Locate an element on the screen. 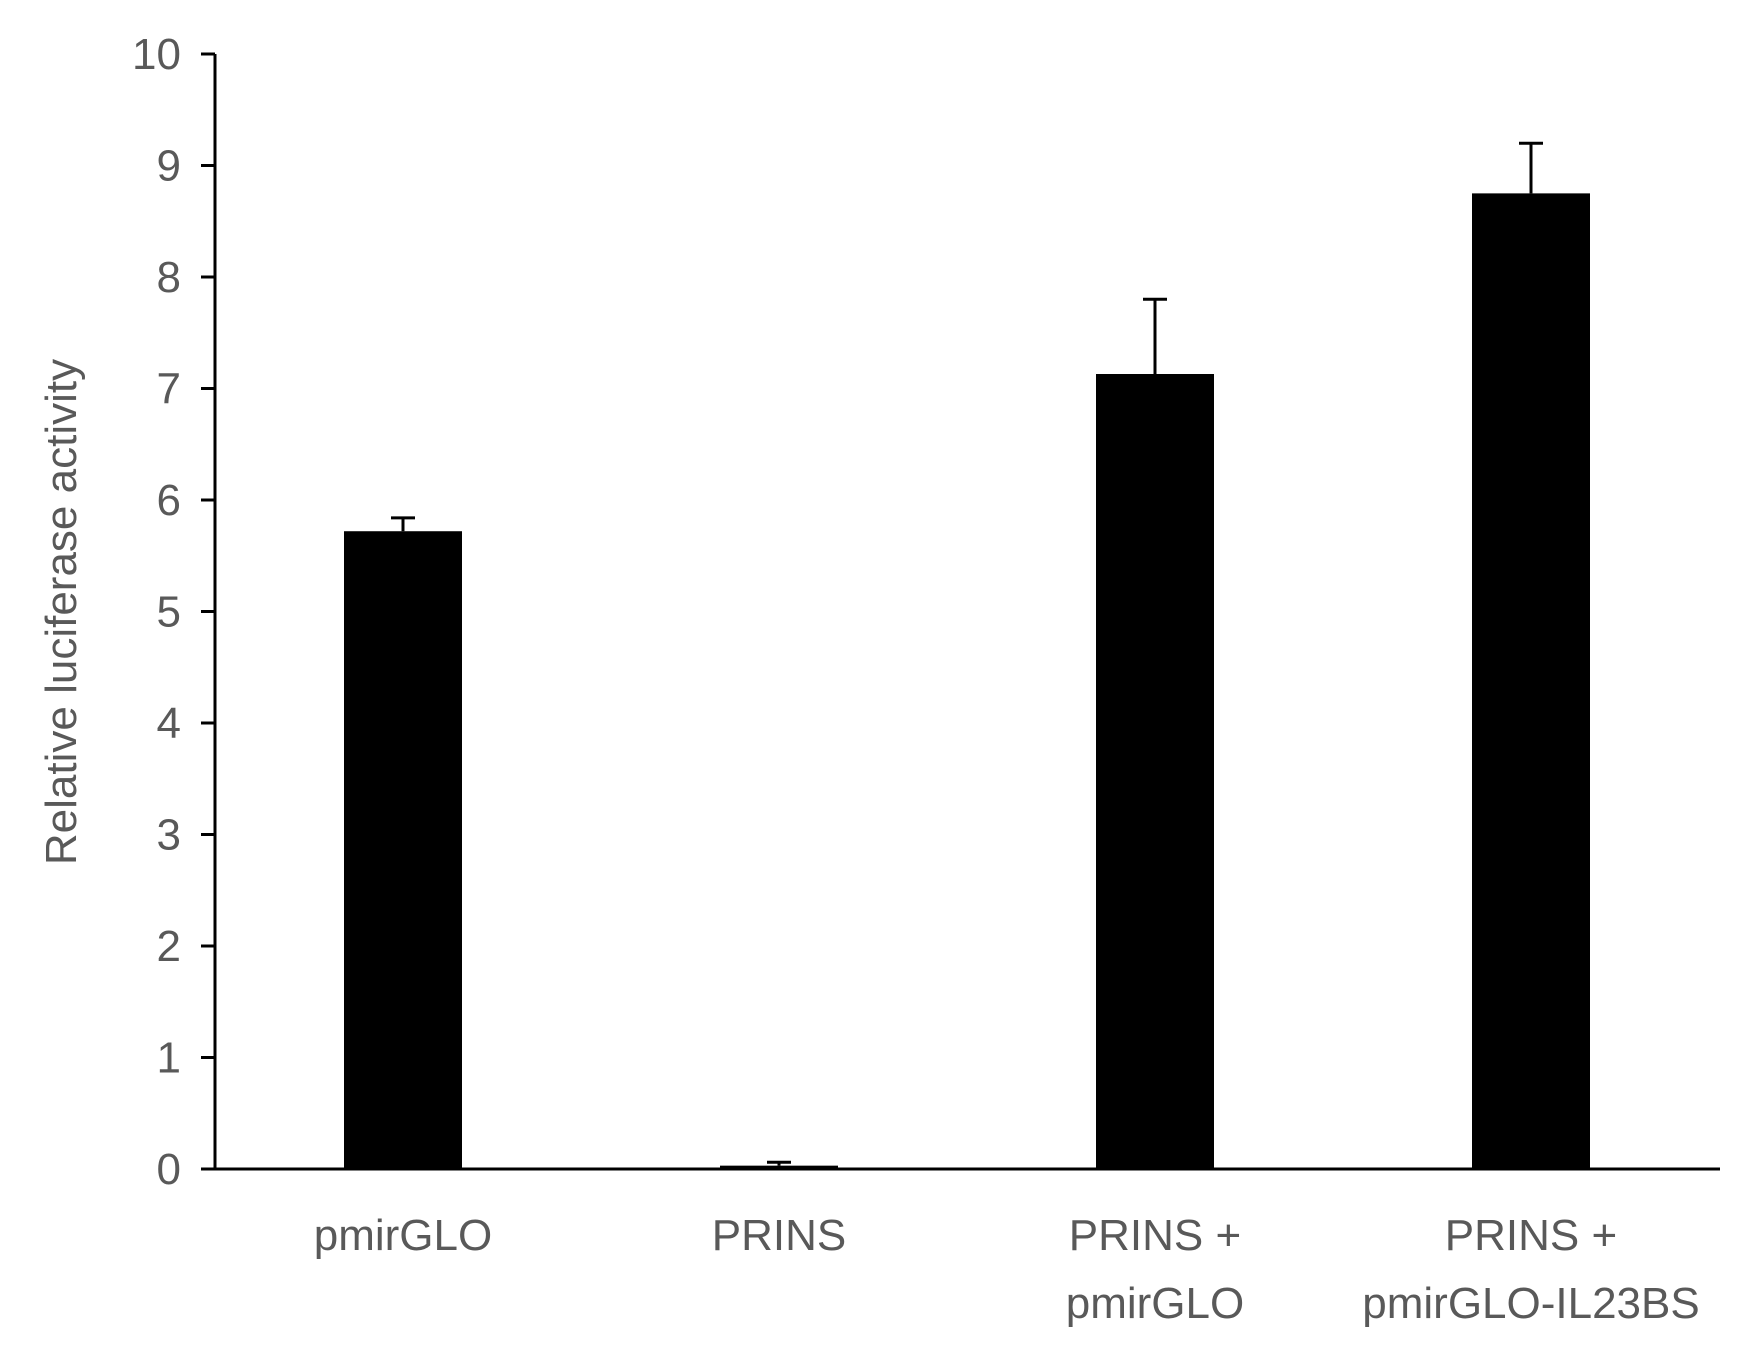 The width and height of the screenshot is (1752, 1367). x-category-label: PRINS is located at coordinates (779, 1235).